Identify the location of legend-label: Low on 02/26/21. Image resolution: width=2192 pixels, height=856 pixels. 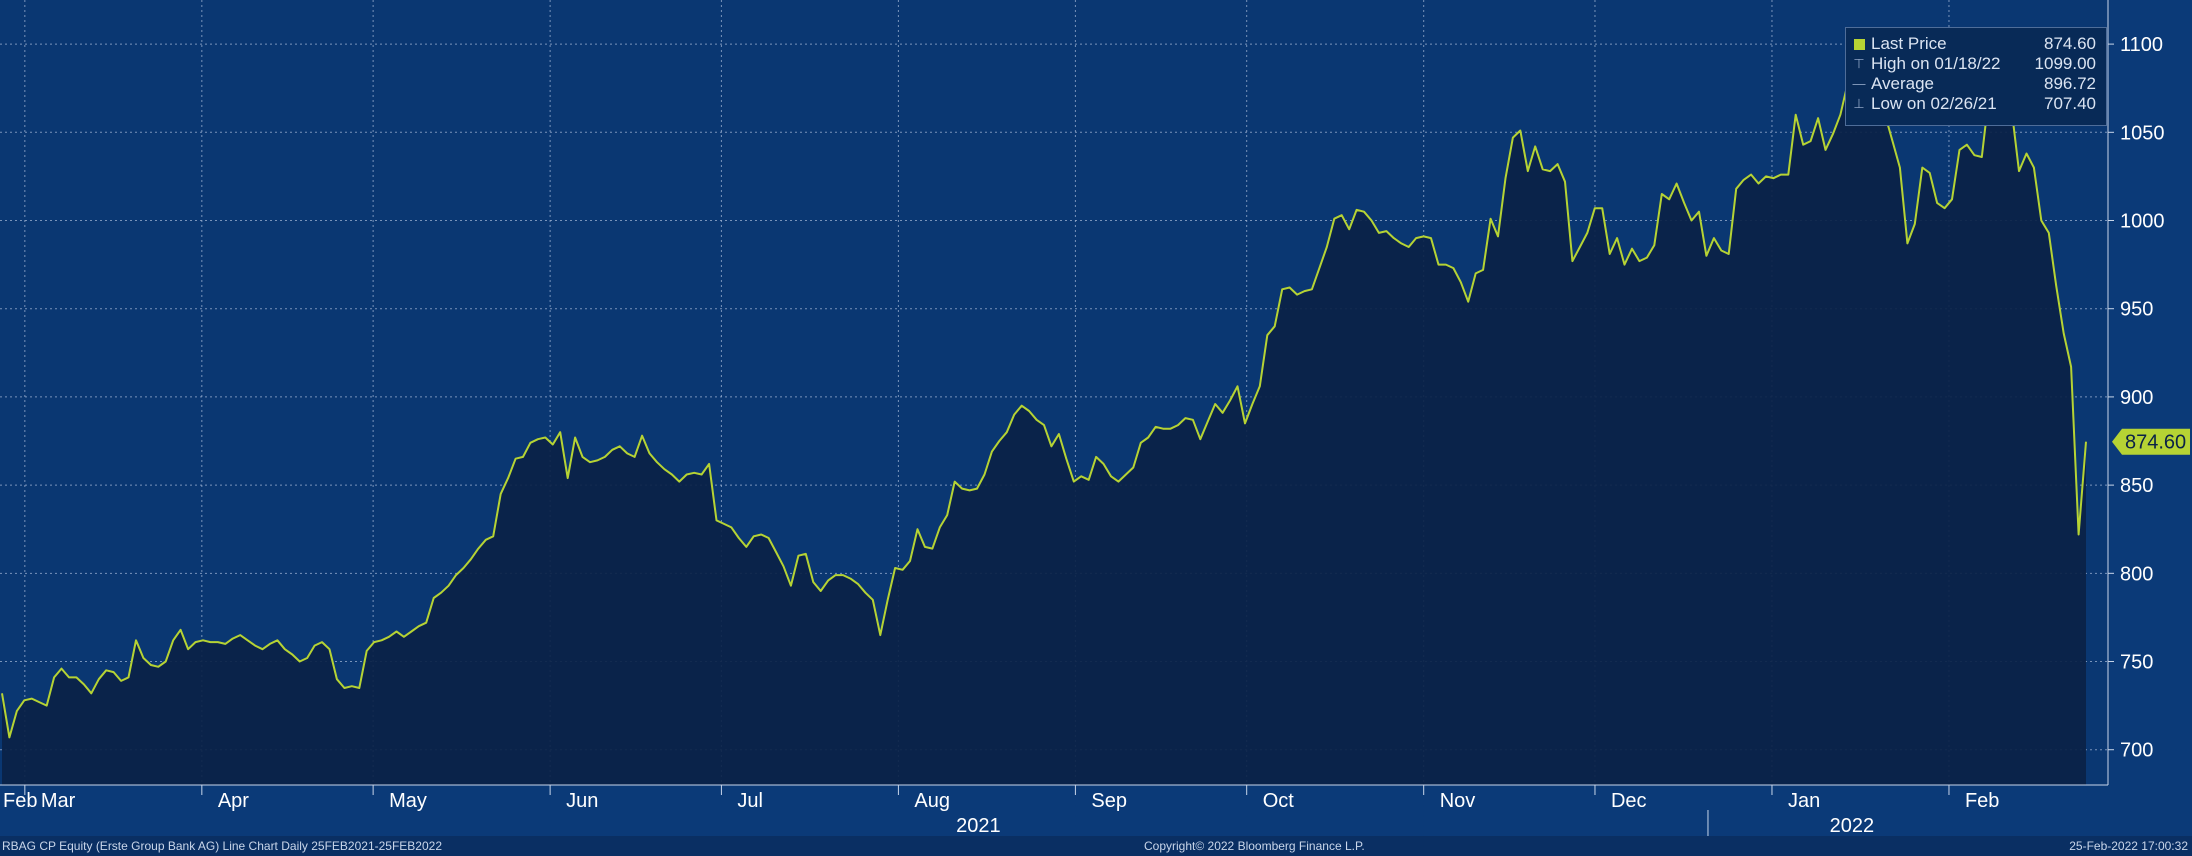
(1934, 103).